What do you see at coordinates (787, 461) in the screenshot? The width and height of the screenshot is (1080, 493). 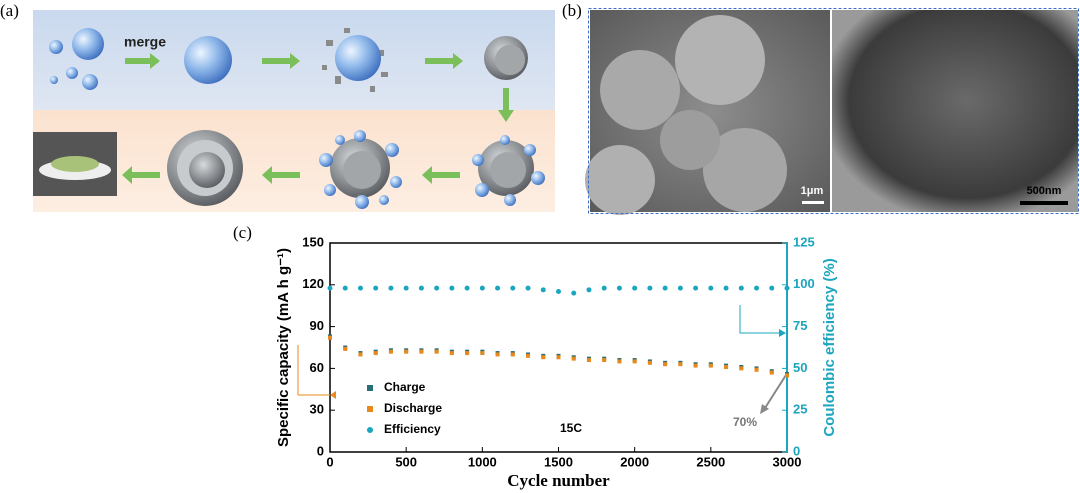 I see `x-tick-label: 3000` at bounding box center [787, 461].